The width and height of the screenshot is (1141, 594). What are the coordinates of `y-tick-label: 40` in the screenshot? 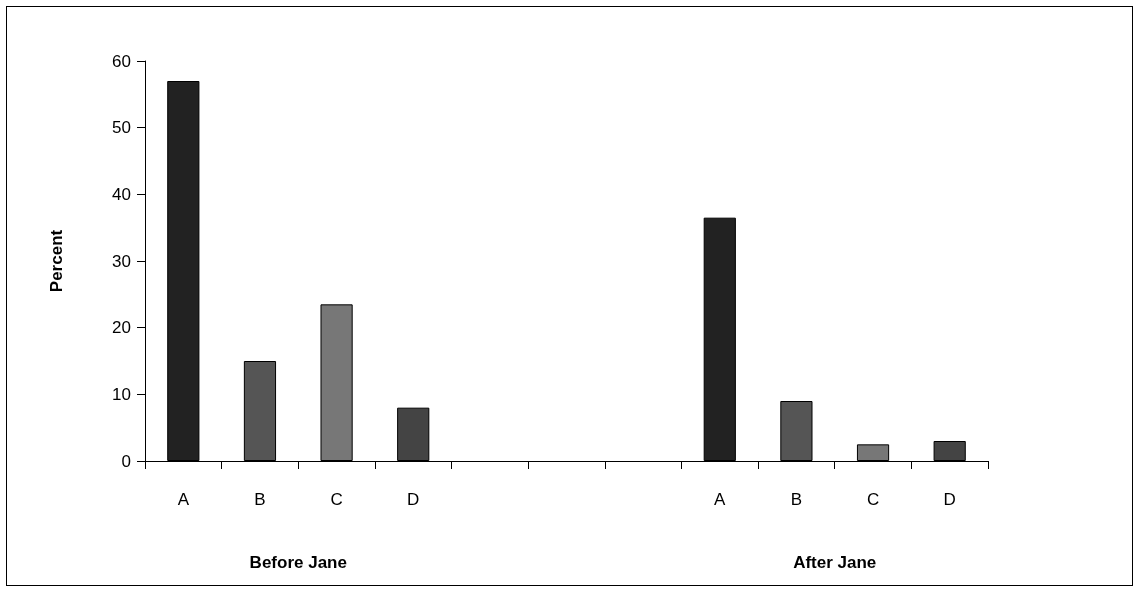 It's located at (121, 194).